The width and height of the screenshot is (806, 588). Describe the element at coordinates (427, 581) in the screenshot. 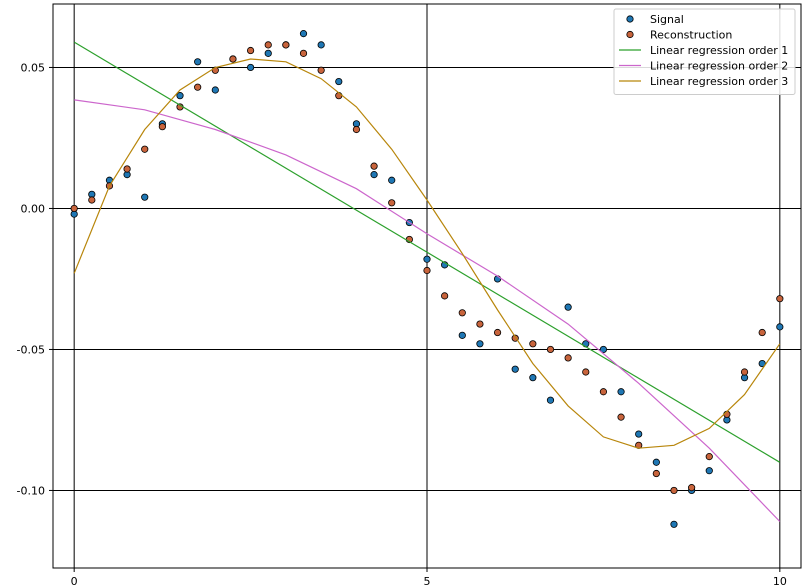

I see `x-tick-label: 5` at that location.